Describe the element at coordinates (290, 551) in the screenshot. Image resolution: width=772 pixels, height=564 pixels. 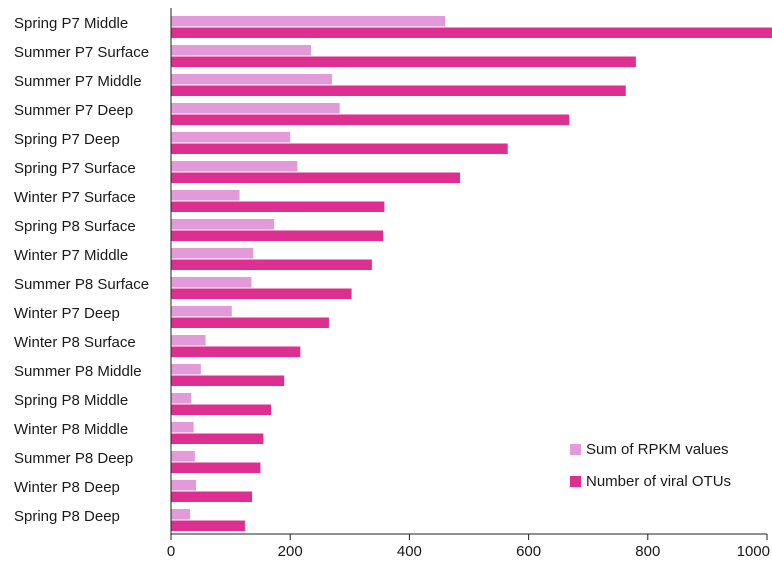
I see `x-tick-label: 200` at that location.